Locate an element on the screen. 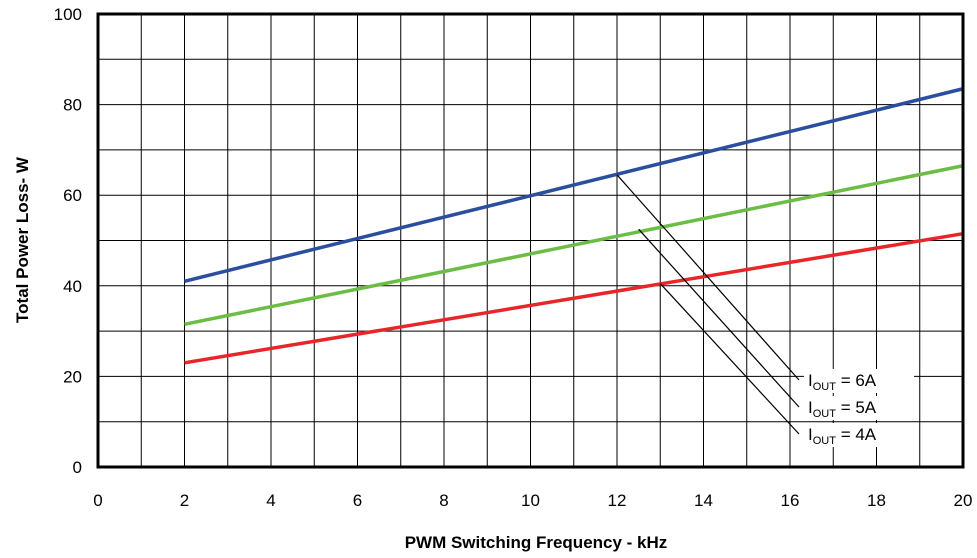 The width and height of the screenshot is (977, 558). x-axis-title: PWM Switching Frequency - kHz is located at coordinates (536, 542).